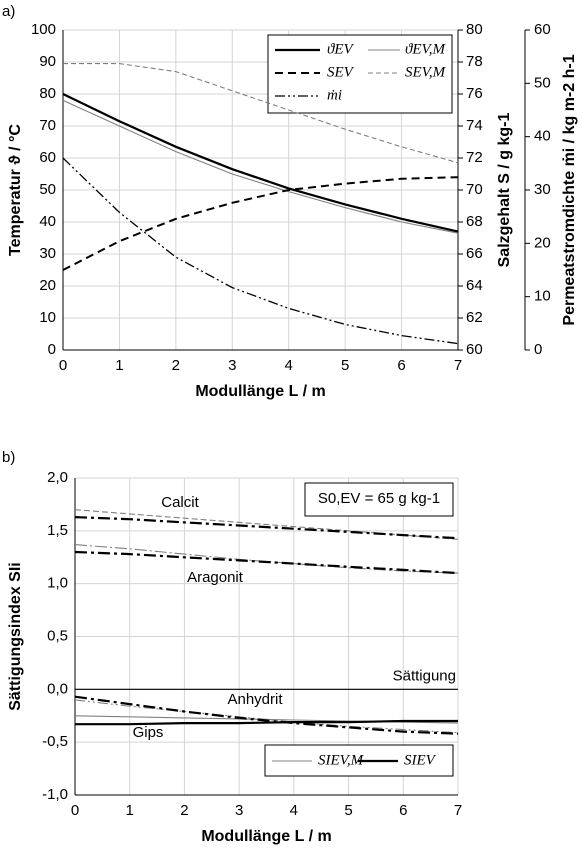 This screenshot has width=583, height=849. Describe the element at coordinates (474, 221) in the screenshot. I see `y2-tick-label: 68` at that location.